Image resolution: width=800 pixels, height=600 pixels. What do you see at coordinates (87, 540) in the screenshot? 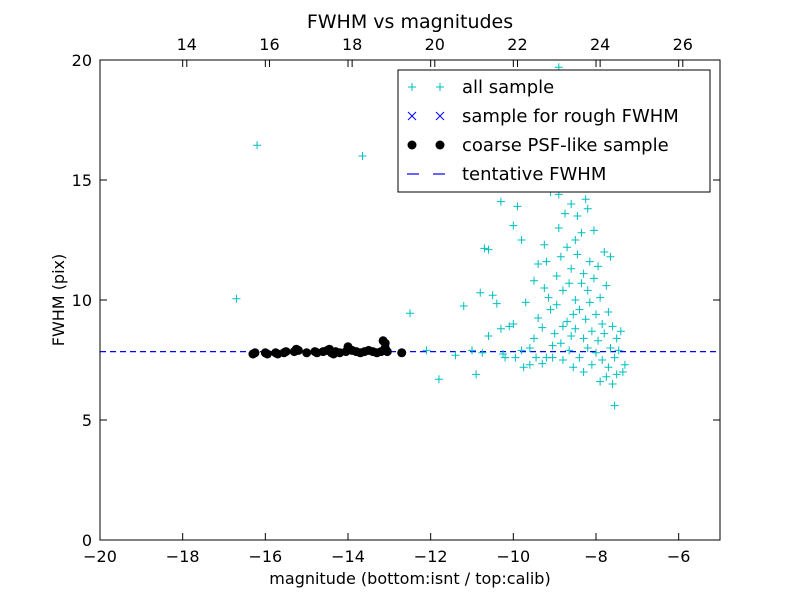
I see `y-tick-label: 0` at bounding box center [87, 540].